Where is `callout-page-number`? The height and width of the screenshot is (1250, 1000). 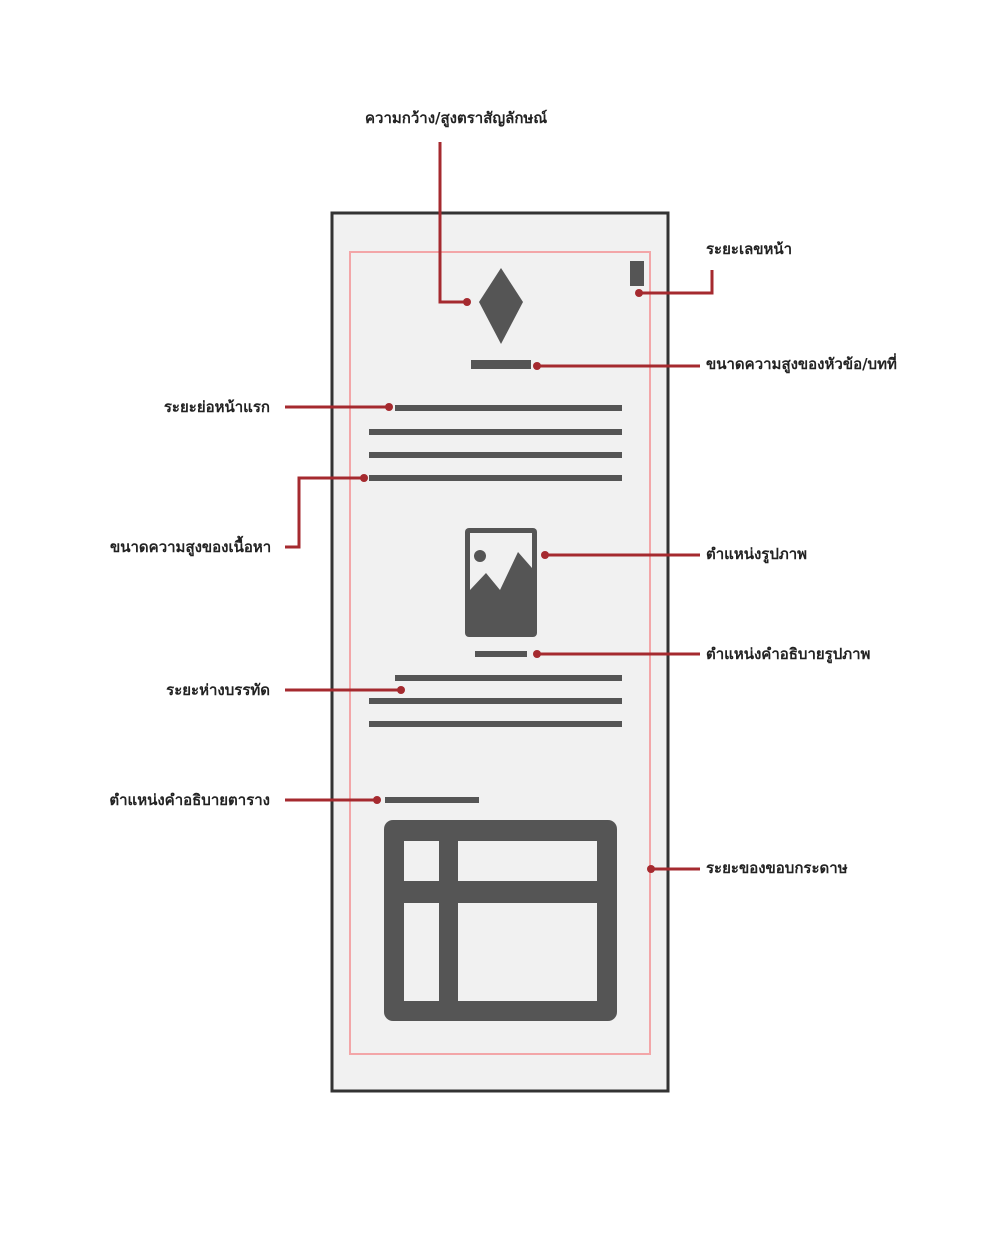 callout-page-number is located at coordinates (676, 282).